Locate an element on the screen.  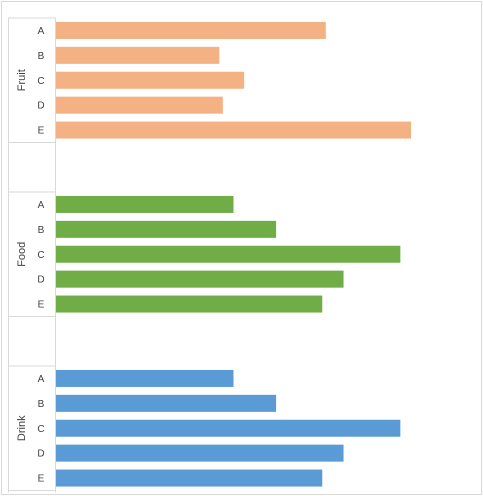
tick-label-fruit-b: B is located at coordinates (41, 56).